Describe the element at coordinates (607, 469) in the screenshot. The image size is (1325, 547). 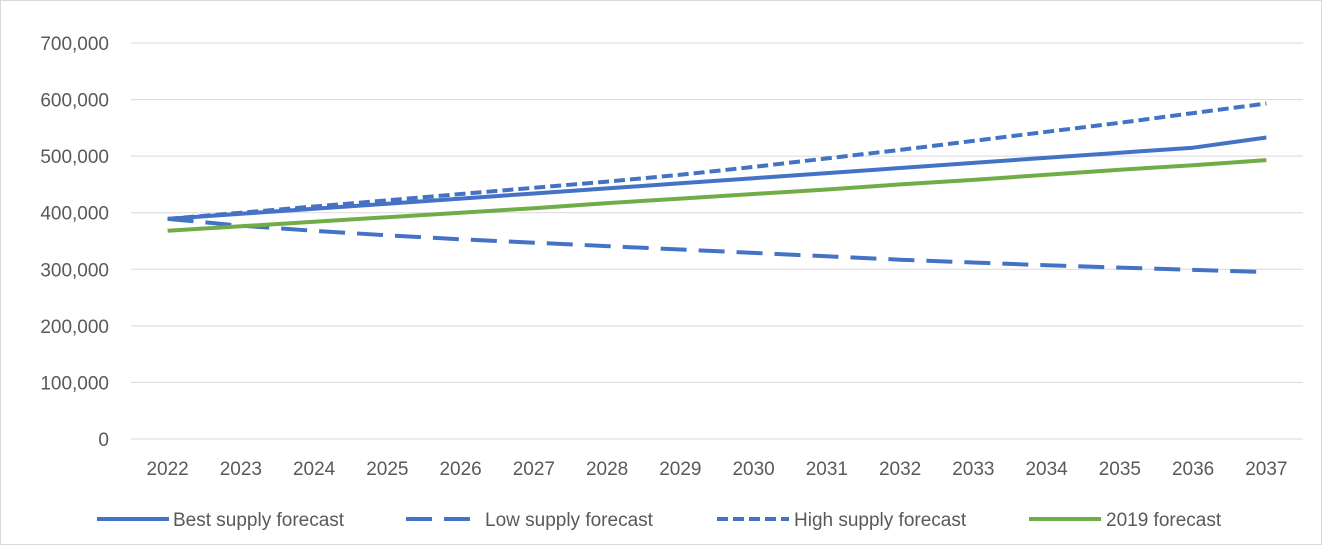
I see `x-tick-label: 2028` at that location.